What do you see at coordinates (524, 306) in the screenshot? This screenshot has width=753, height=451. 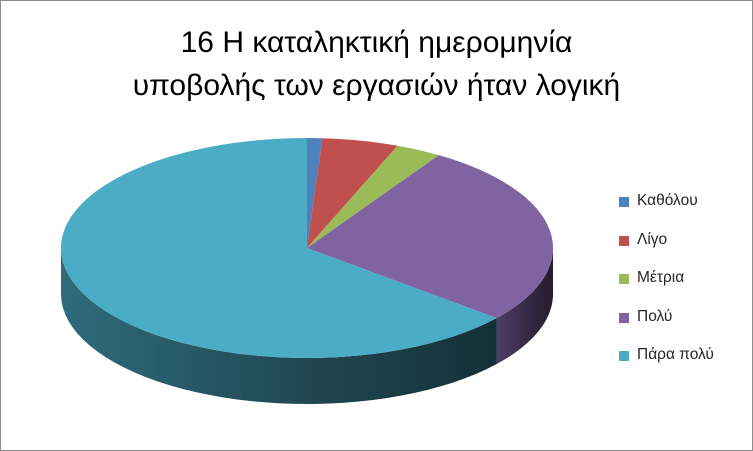 I see `pie-side-Πολύ` at bounding box center [524, 306].